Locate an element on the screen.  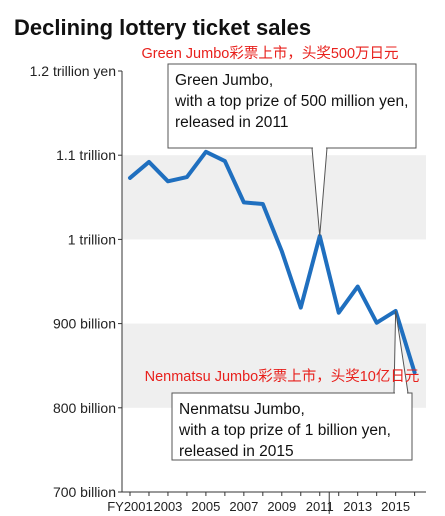
y-tick-label-1: 1.1 trillion is located at coordinates (86, 155).